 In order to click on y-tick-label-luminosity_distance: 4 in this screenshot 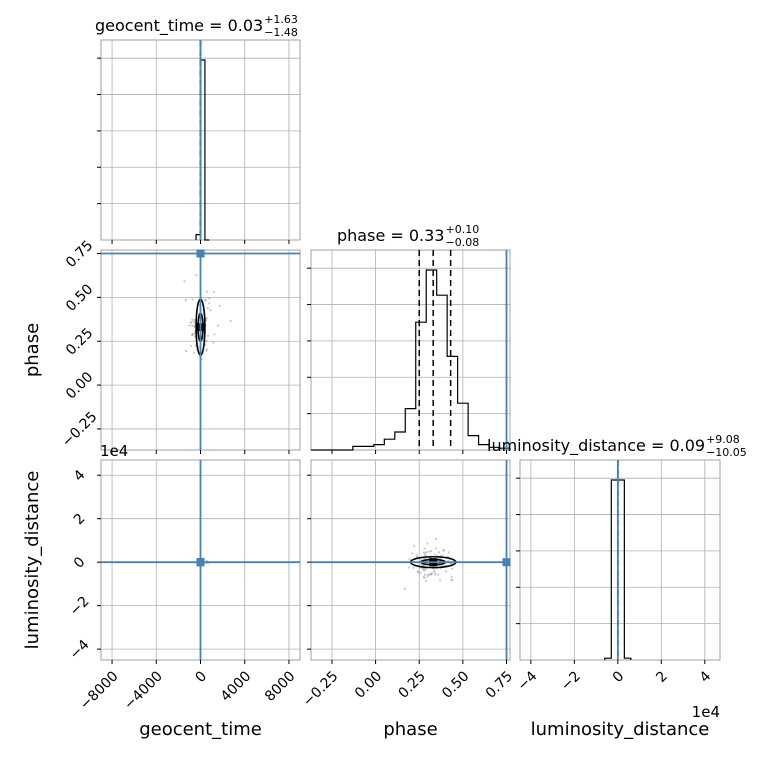, I will do `click(80, 476)`.